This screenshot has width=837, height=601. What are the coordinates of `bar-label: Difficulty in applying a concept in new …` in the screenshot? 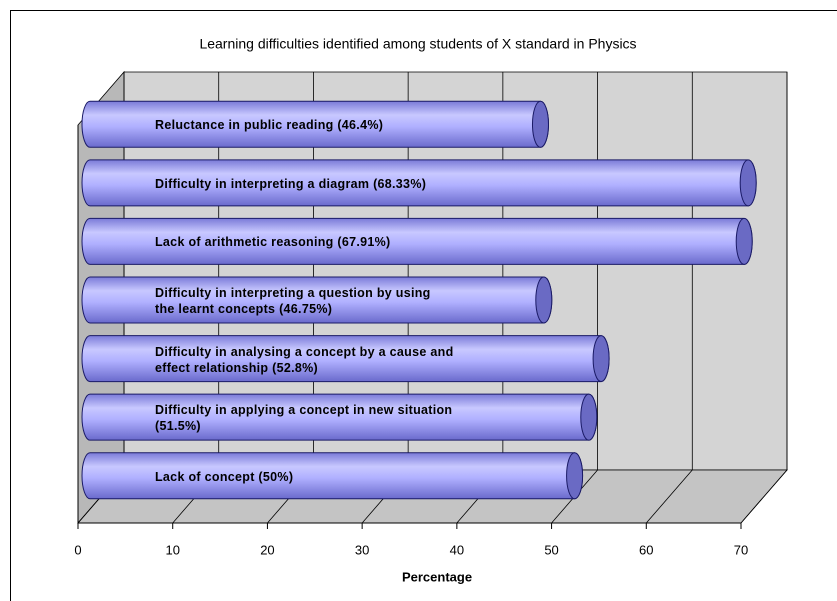 It's located at (304, 418).